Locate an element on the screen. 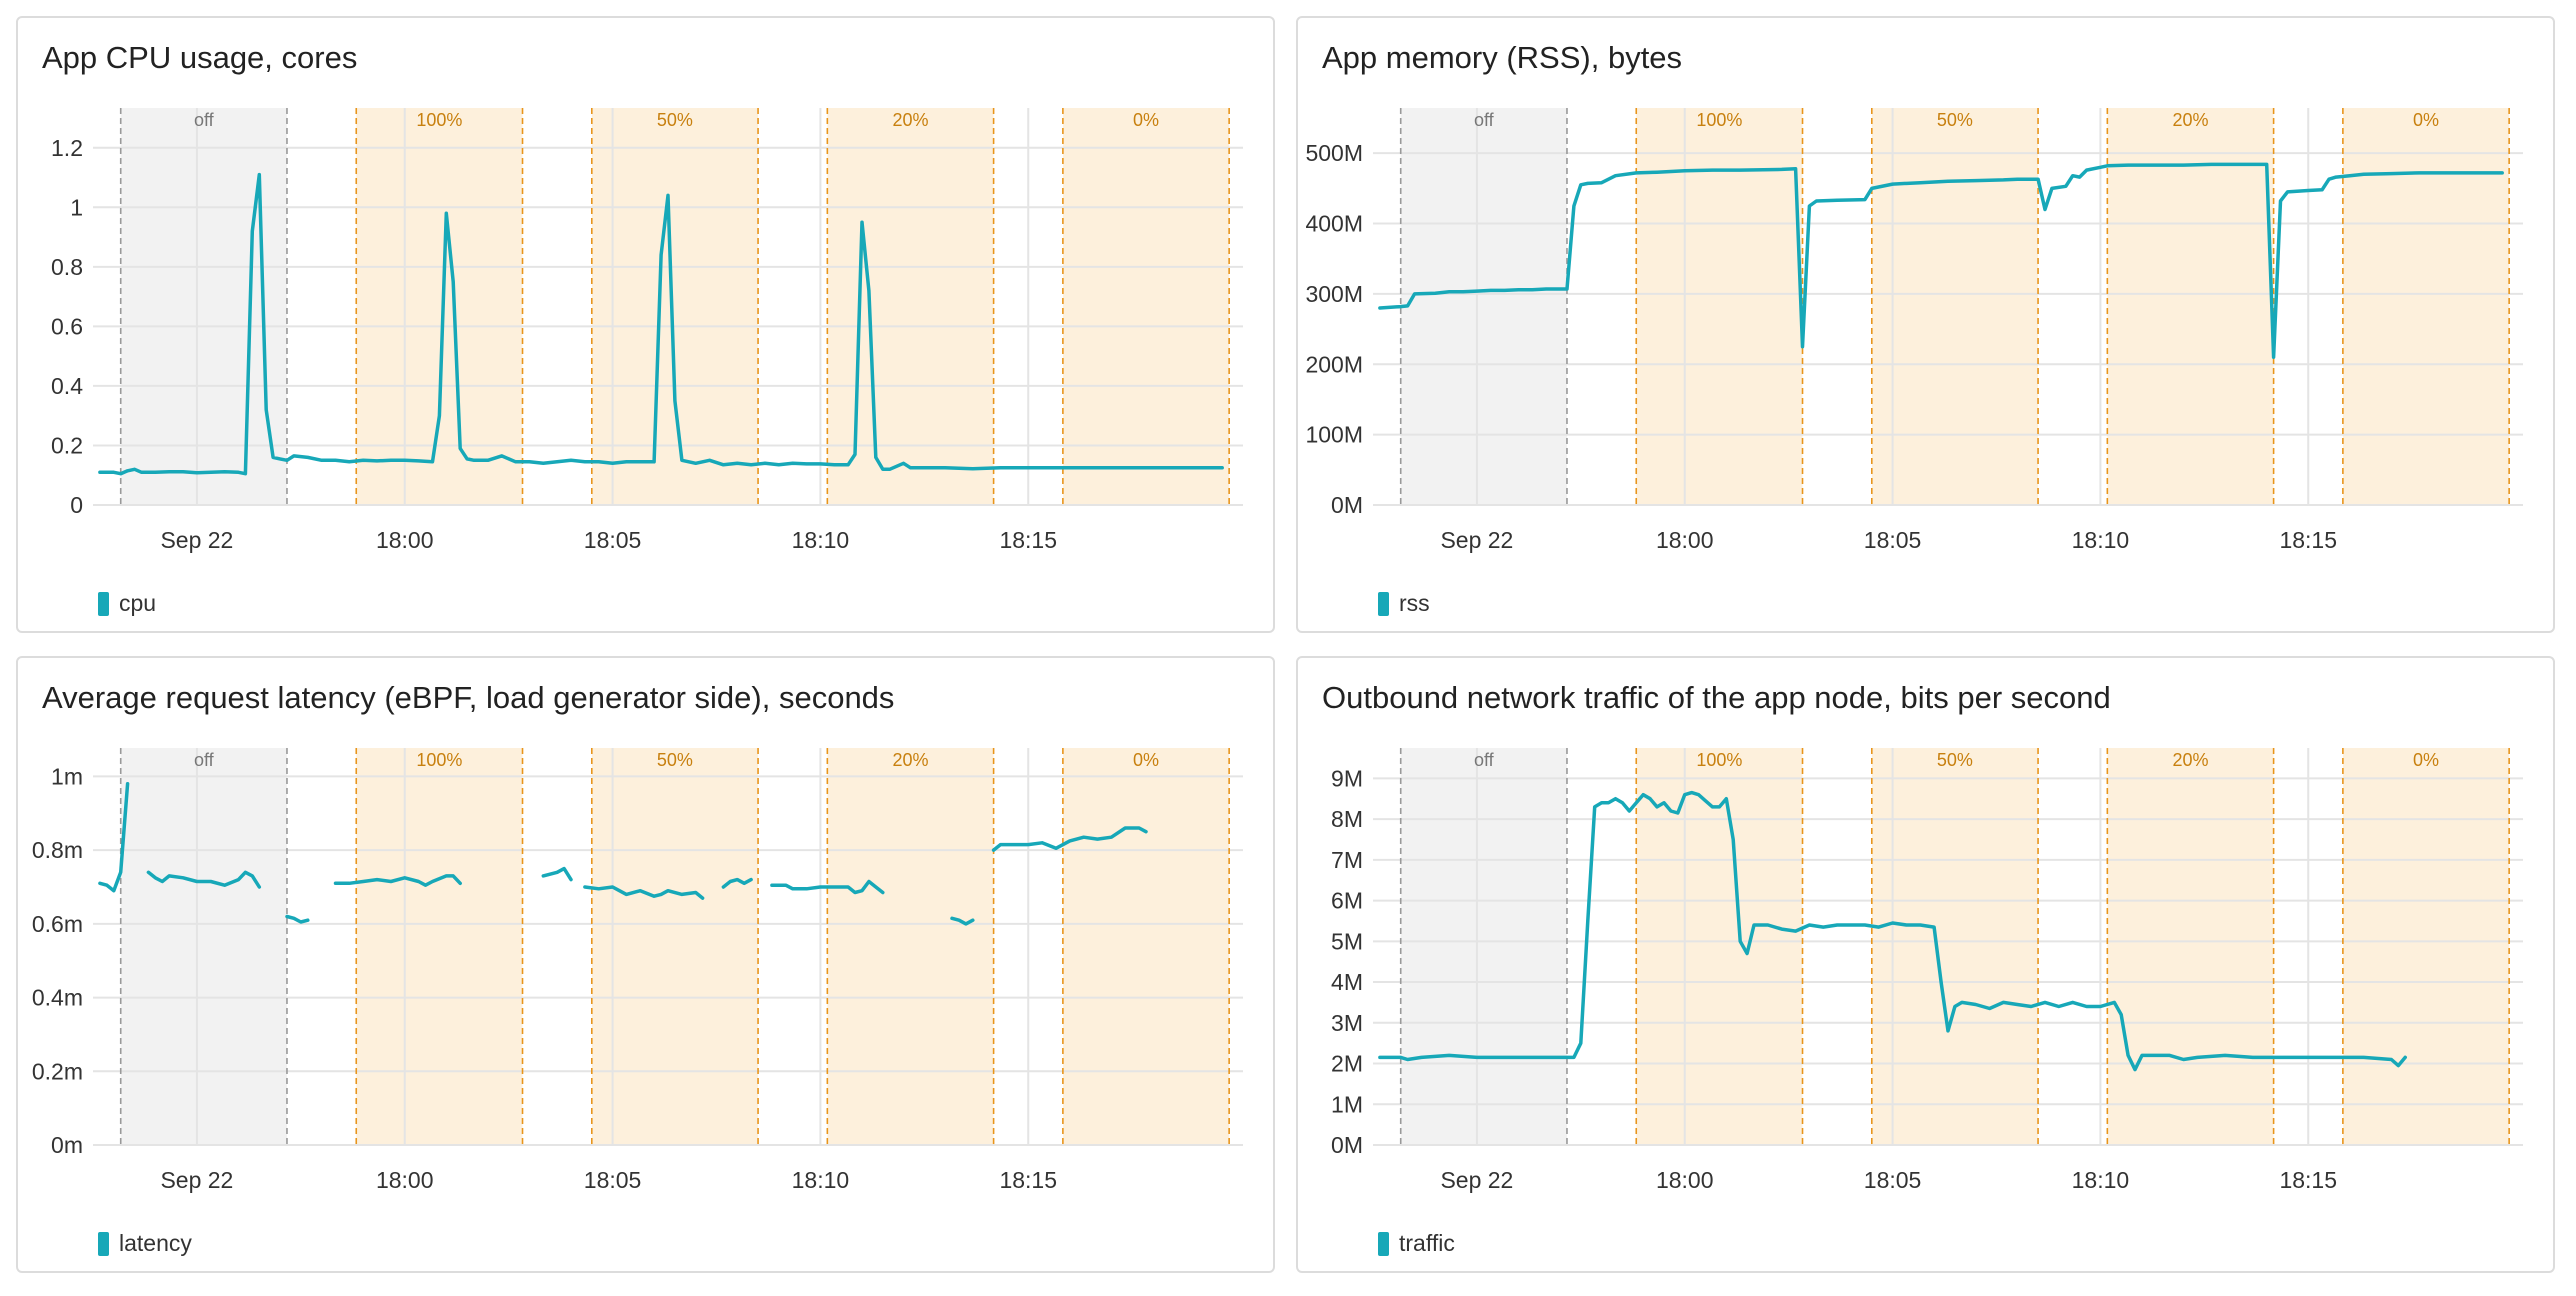  y-tick-label: 100M is located at coordinates (1334, 435).